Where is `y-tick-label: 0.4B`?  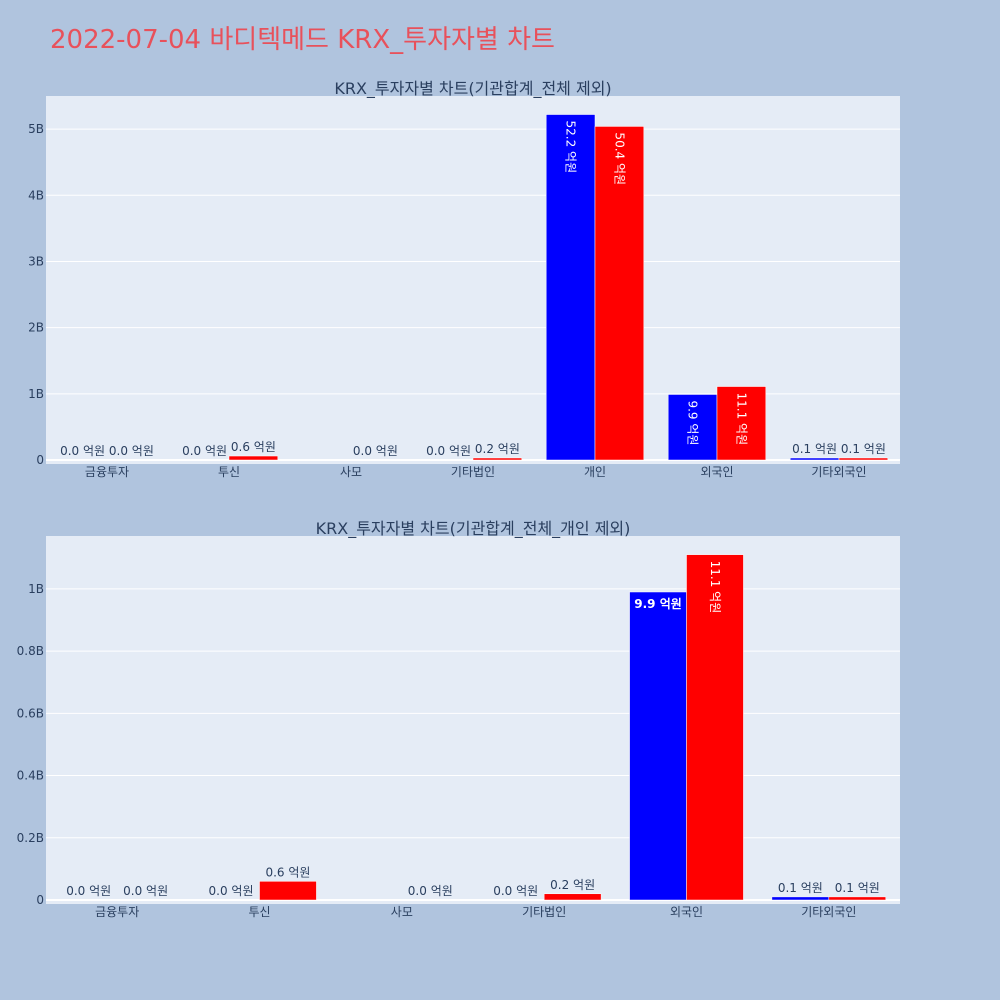
y-tick-label: 0.4B is located at coordinates (30, 776).